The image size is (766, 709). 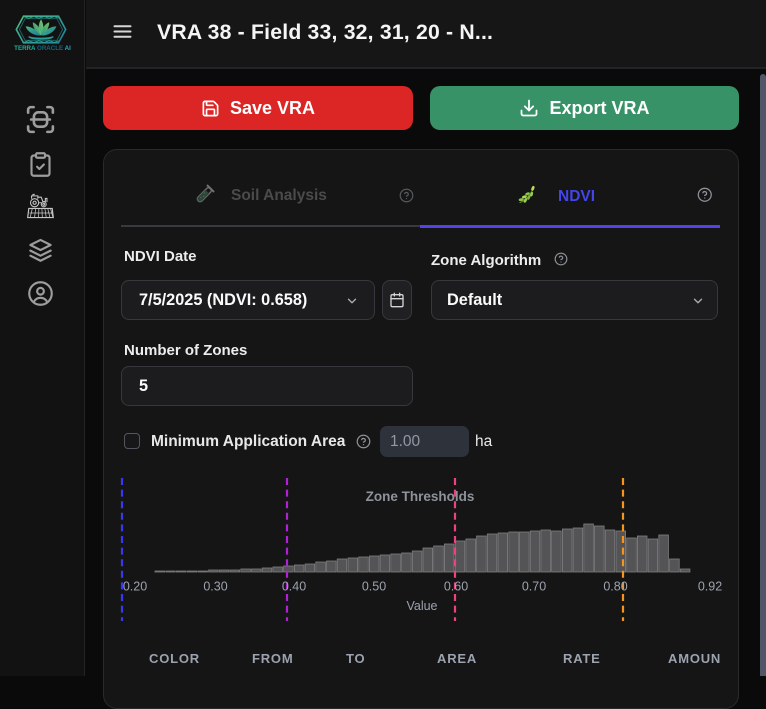 I want to click on svg-text: 0.20, so click(x=135, y=587).